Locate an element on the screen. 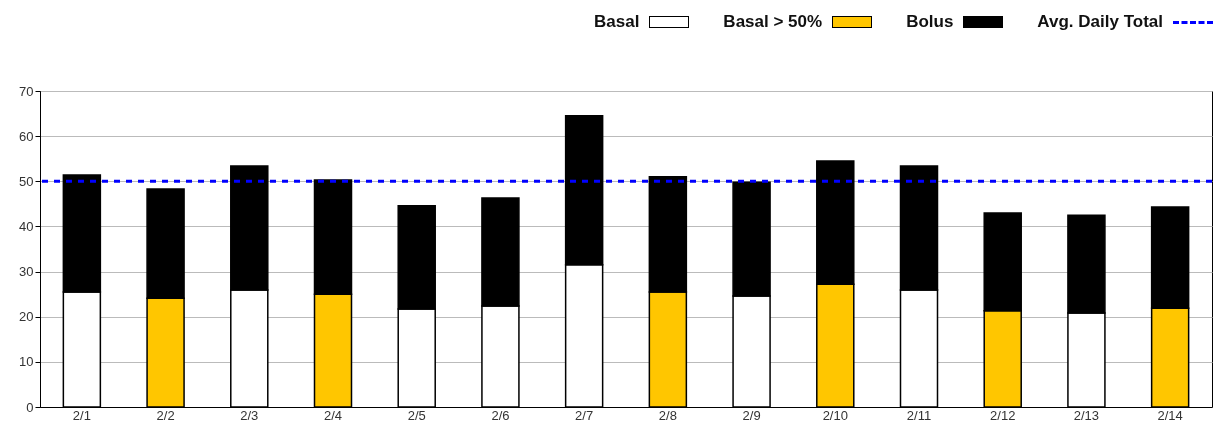 This screenshot has height=432, width=1225. x-tick-label: 2/14 is located at coordinates (1170, 415).